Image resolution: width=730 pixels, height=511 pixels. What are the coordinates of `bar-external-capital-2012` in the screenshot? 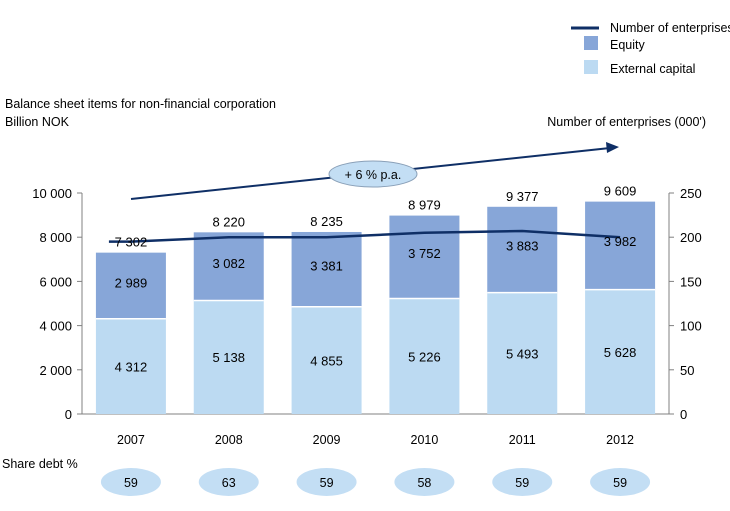 It's located at (620, 351).